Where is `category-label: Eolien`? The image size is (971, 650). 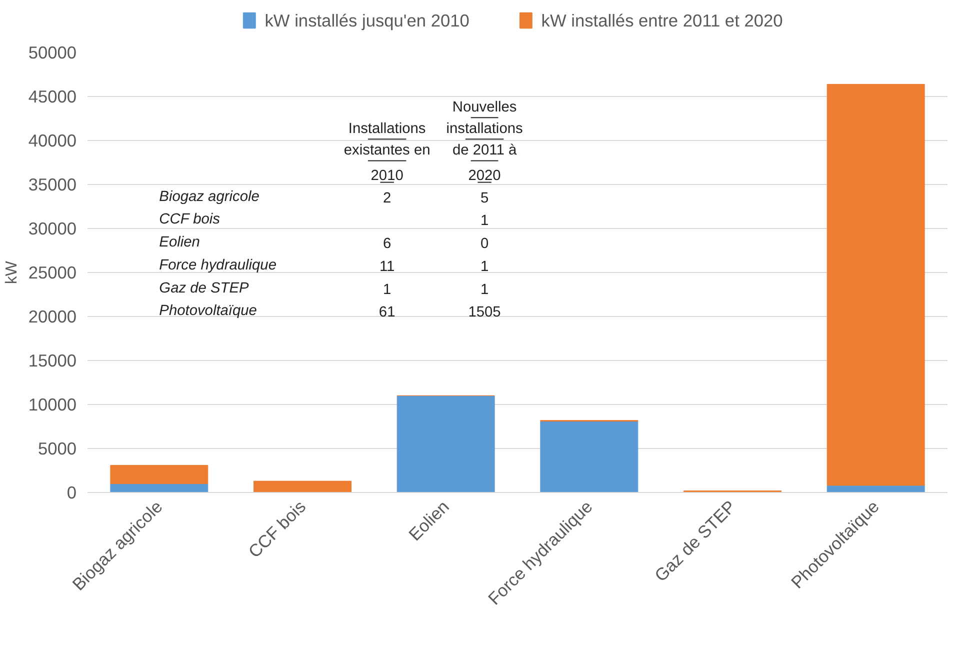 category-label: Eolien is located at coordinates (179, 242).